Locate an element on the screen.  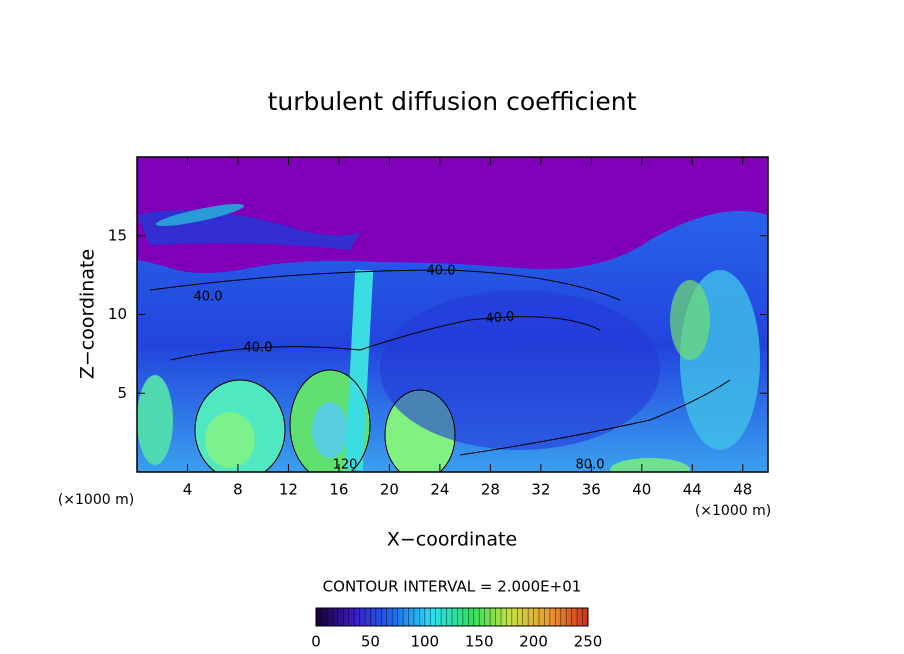
x-axis-title: X−coordinate is located at coordinates (452, 540).